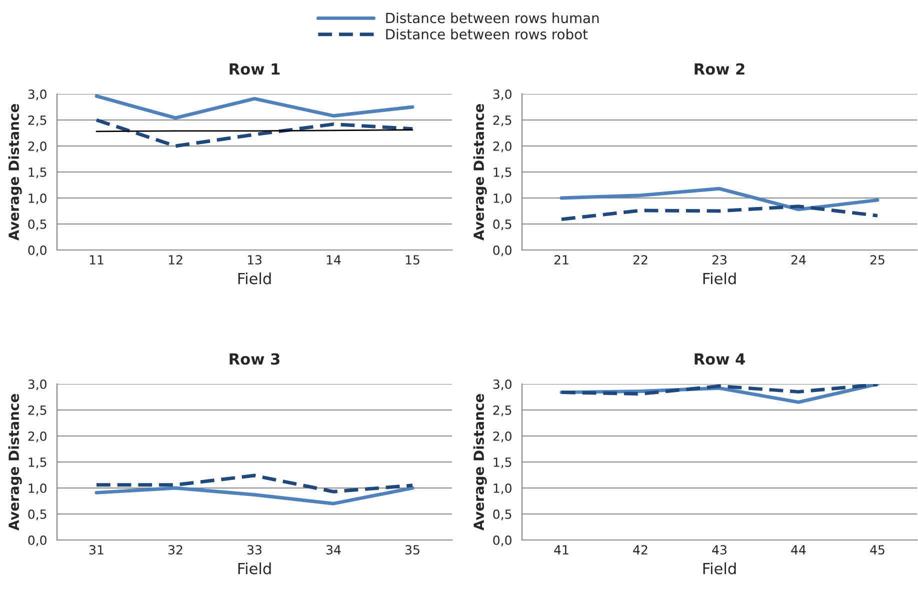  What do you see at coordinates (719, 260) in the screenshot?
I see `x-tick-label: 23` at bounding box center [719, 260].